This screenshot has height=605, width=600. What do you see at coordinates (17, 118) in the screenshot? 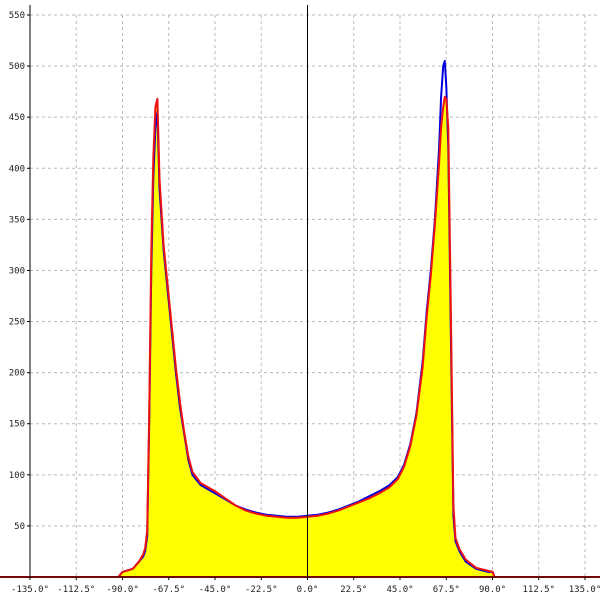
I see `y-tick-label: 450` at bounding box center [17, 118].